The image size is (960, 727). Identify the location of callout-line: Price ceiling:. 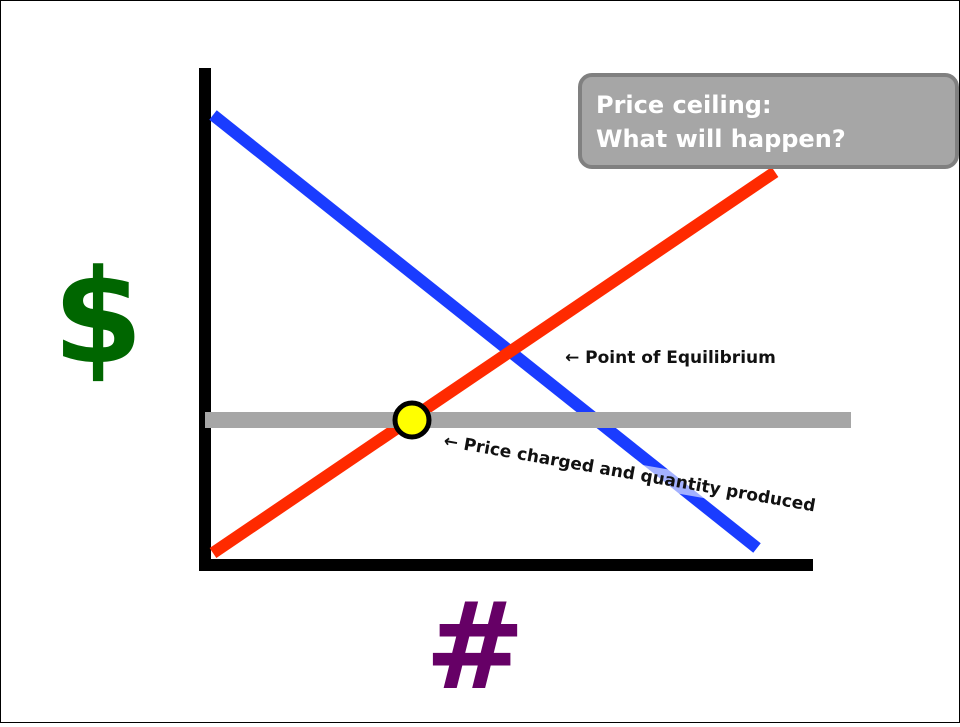
(684, 105).